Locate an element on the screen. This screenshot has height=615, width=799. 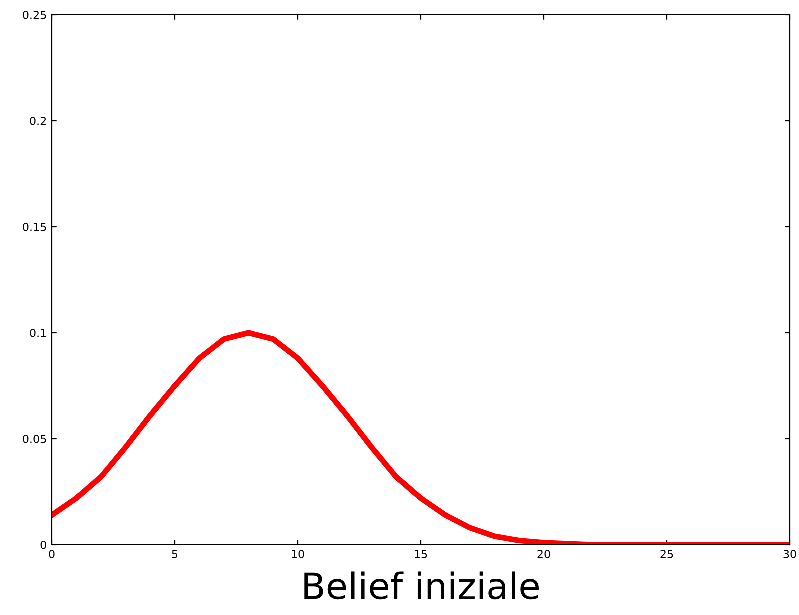
x-tick-label: 30 is located at coordinates (790, 554).